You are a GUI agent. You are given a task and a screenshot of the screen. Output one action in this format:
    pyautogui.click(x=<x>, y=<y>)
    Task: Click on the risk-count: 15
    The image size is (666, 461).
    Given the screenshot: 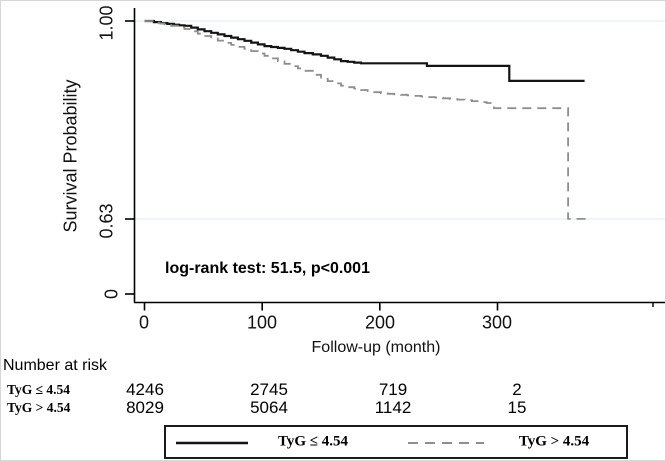 What is the action you would take?
    pyautogui.click(x=517, y=407)
    